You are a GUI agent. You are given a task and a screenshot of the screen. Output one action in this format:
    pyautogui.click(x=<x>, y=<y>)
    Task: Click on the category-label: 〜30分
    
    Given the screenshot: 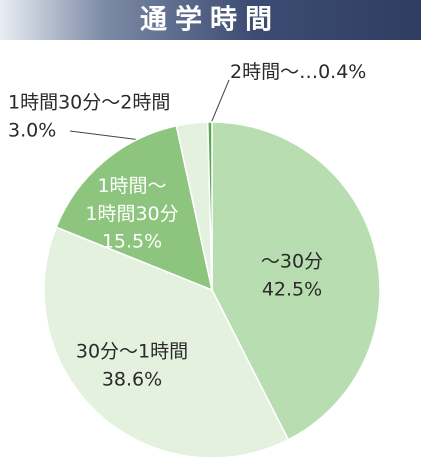 What is the action you would take?
    pyautogui.click(x=292, y=262)
    